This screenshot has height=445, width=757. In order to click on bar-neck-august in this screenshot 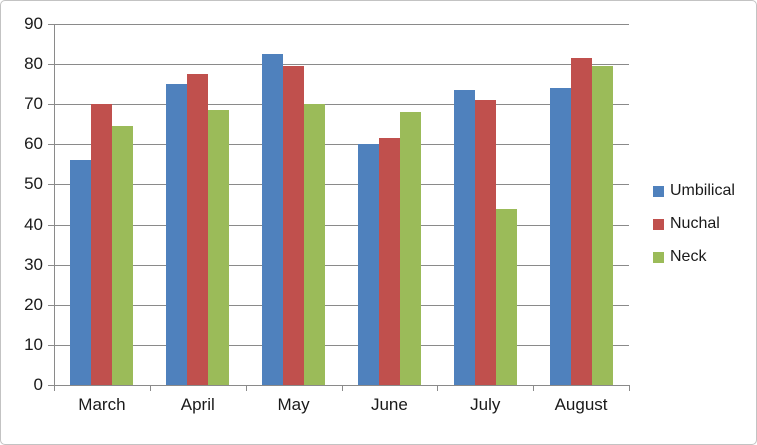, I will do `click(602, 225)`.